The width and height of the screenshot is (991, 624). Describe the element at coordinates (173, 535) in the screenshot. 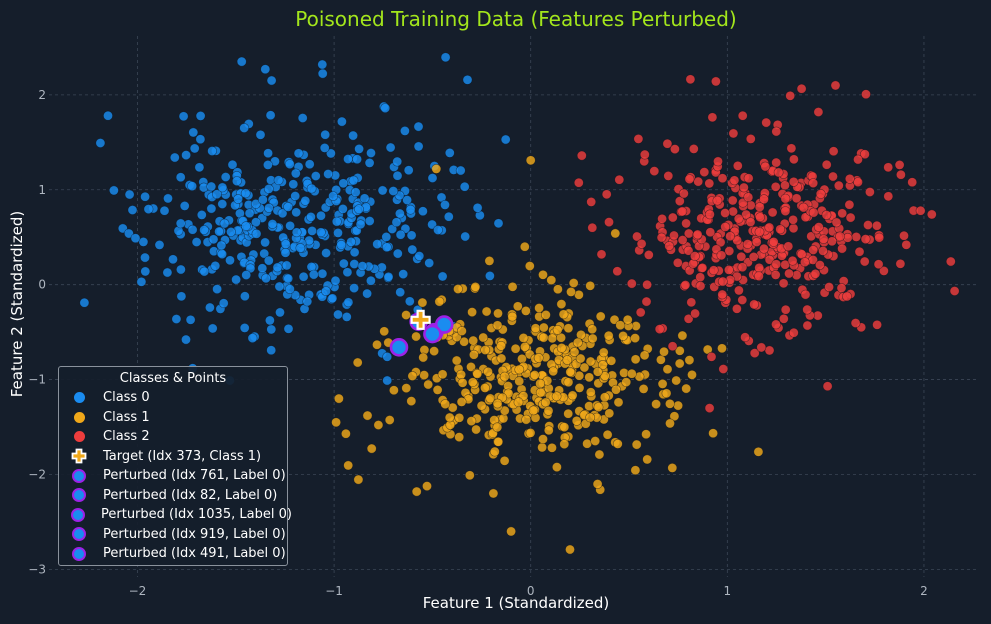

I see `legend-entry: Perturbed (Idx 919, Label 0)` at that location.